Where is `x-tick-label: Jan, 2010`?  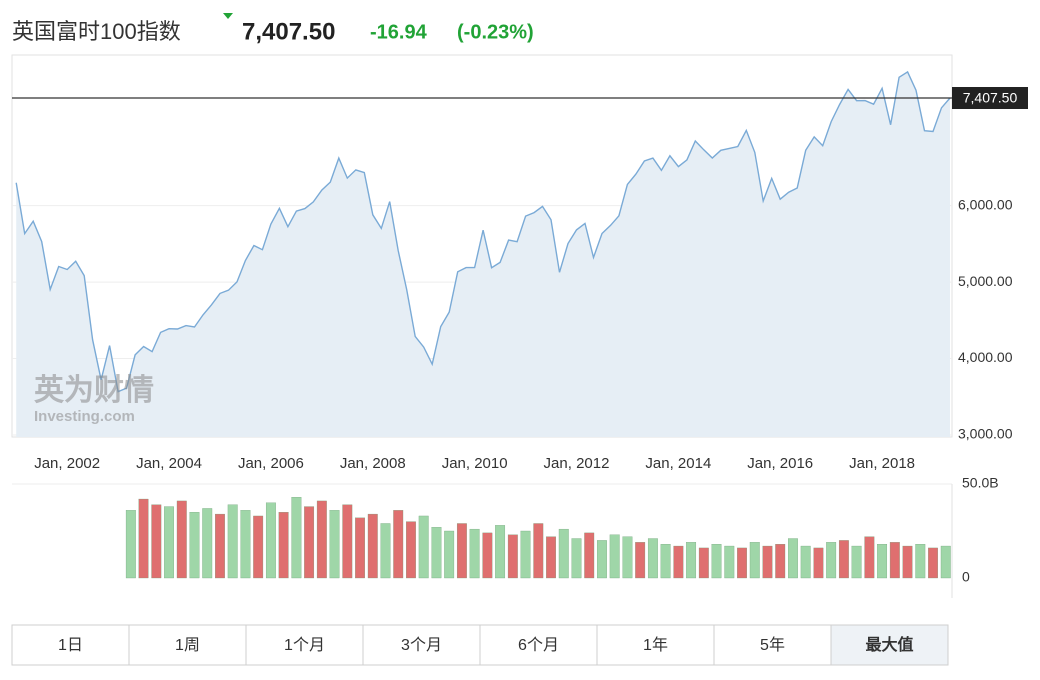 x-tick-label: Jan, 2010 is located at coordinates (475, 463).